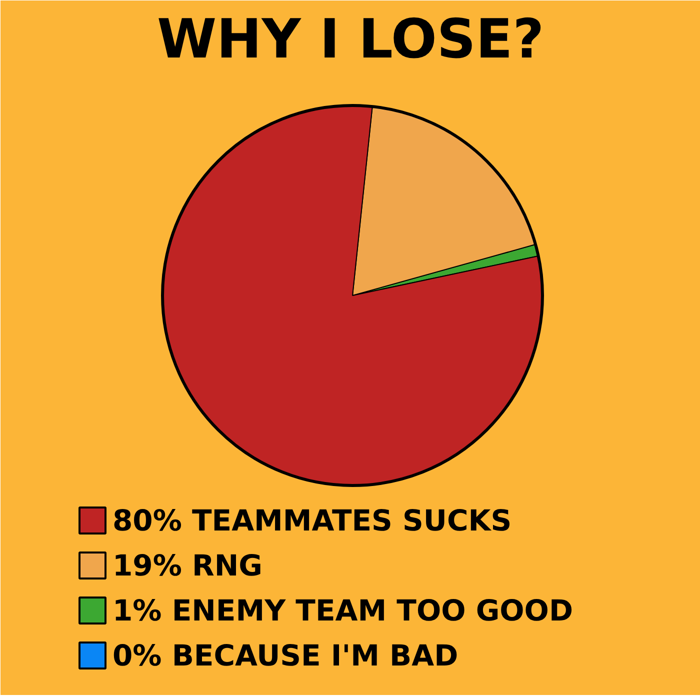 This screenshot has width=700, height=700. Describe the element at coordinates (350, 39) in the screenshot. I see `chart-title: WHY I LOSE?` at that location.